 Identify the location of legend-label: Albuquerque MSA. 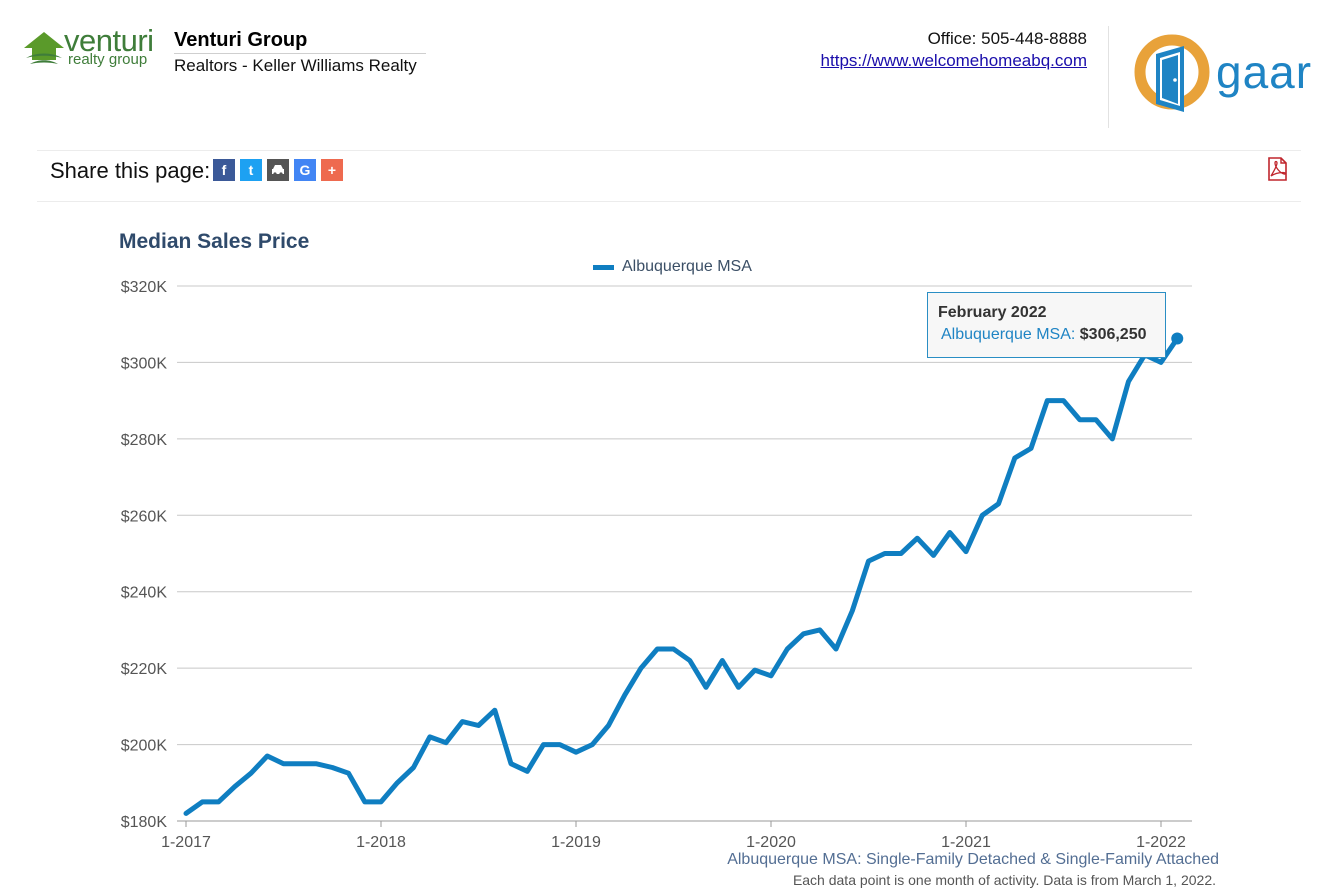
(687, 266).